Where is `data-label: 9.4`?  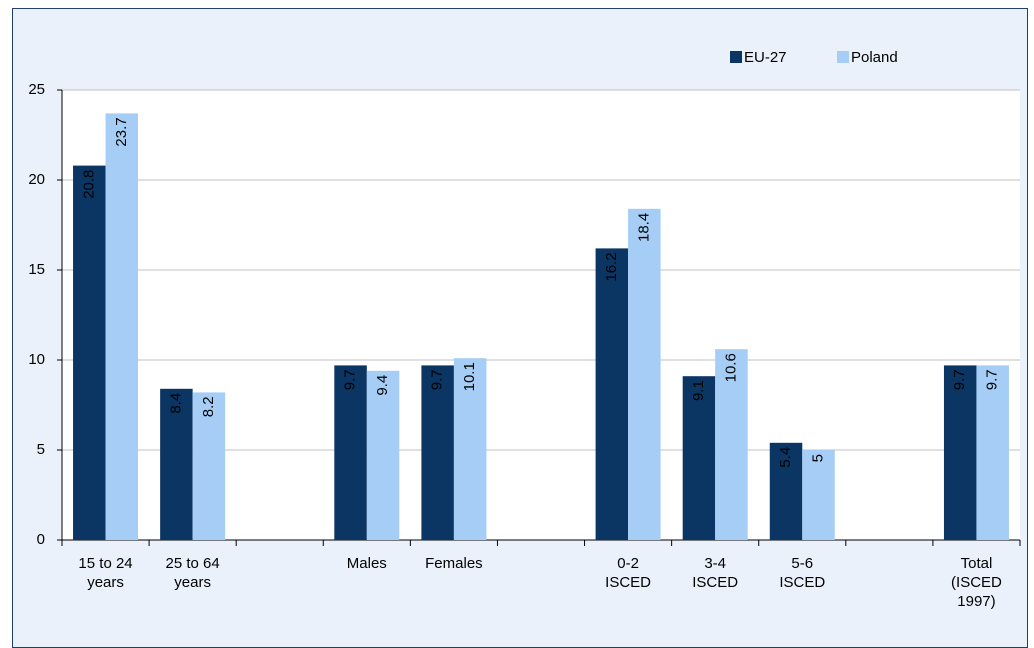
data-label: 9.4 is located at coordinates (382, 385).